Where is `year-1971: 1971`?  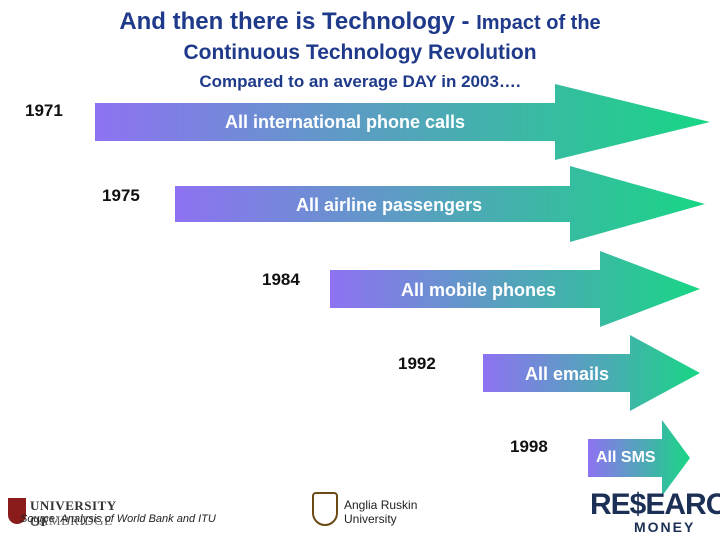
year-1971: 1971 is located at coordinates (44, 110).